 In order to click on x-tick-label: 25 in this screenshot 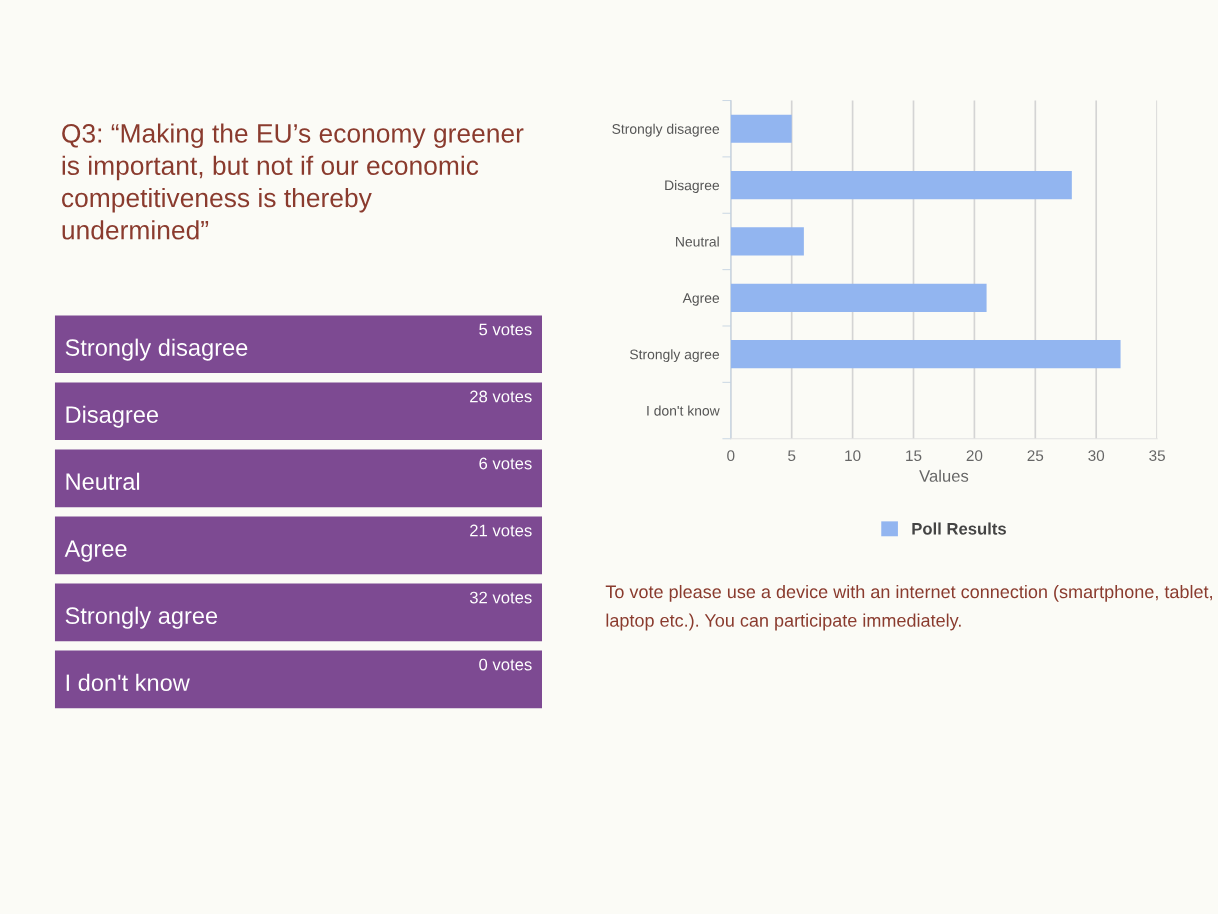, I will do `click(1035, 456)`.